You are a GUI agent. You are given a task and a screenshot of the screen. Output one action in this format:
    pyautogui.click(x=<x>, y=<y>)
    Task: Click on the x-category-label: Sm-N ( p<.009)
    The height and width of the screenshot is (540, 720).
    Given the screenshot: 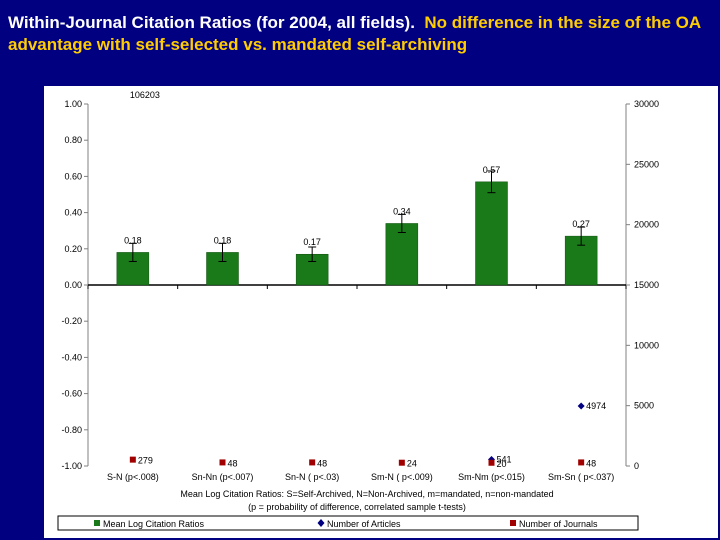 What is the action you would take?
    pyautogui.click(x=402, y=477)
    